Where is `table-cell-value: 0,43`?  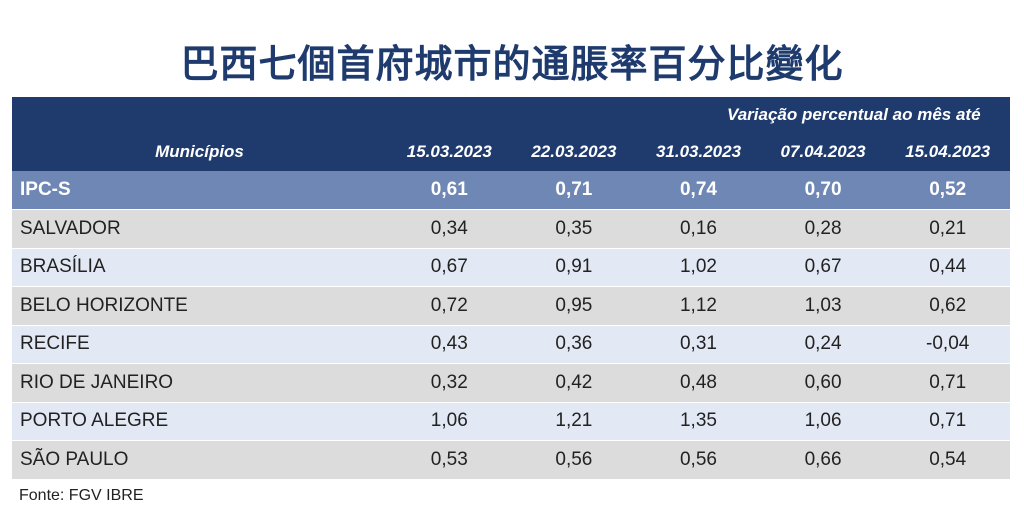
table-cell-value: 0,43 is located at coordinates (449, 344).